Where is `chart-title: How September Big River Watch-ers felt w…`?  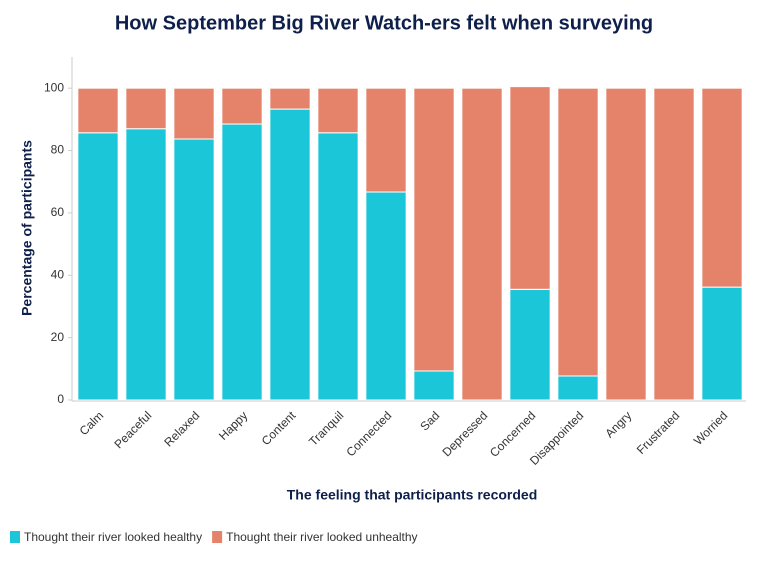
chart-title: How September Big River Watch-ers felt w… is located at coordinates (384, 23).